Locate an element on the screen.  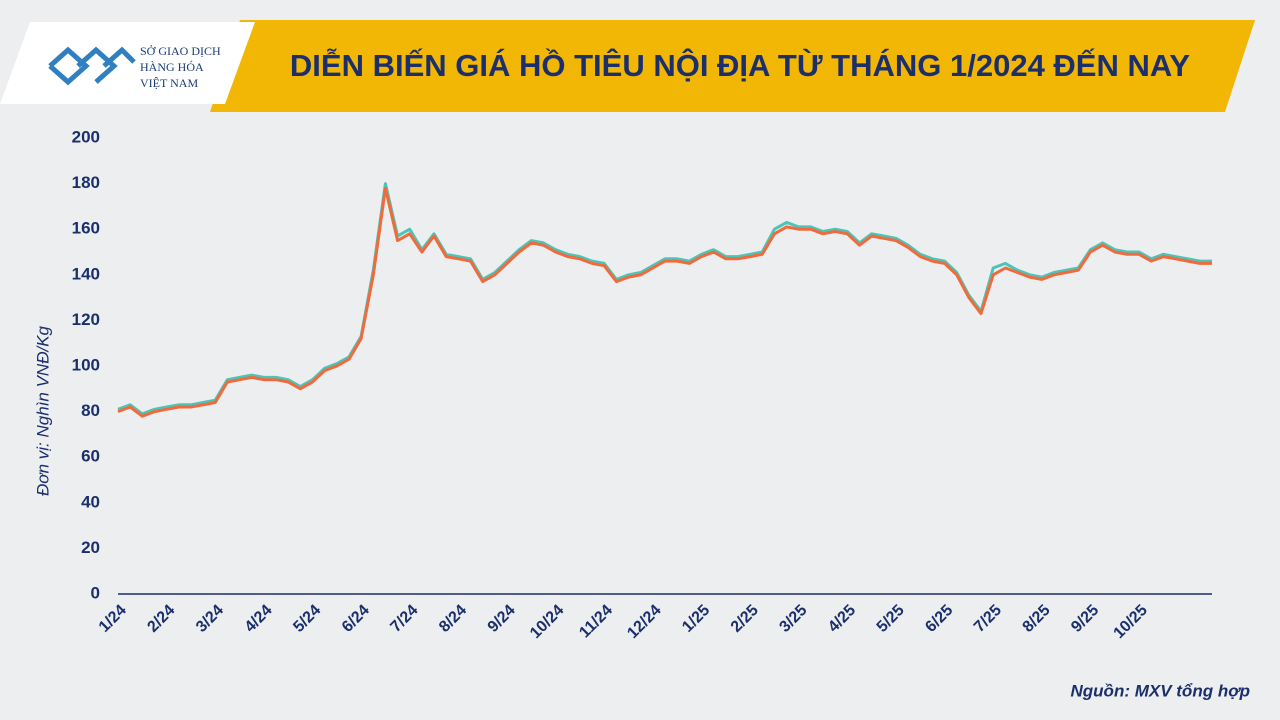
logo-text: HÀNG HÓA is located at coordinates (172, 67).